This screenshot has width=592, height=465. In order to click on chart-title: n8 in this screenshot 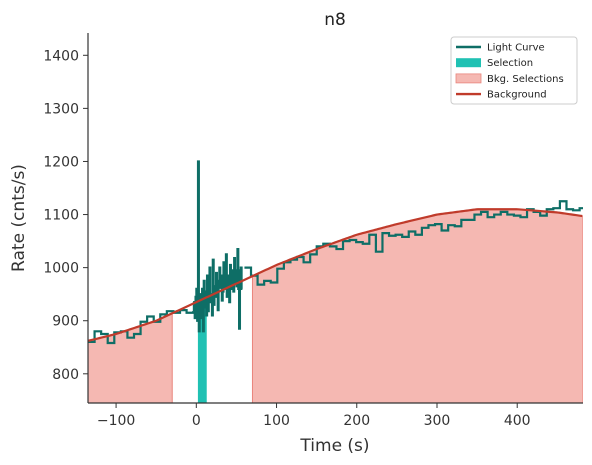, I will do `click(335, 20)`.